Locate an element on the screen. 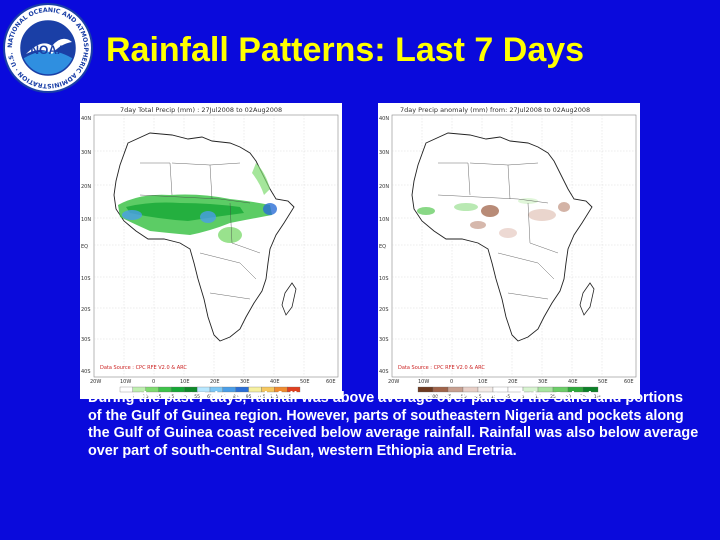 The image size is (720, 540). anomaly-legend is located at coordinates (508, 389).